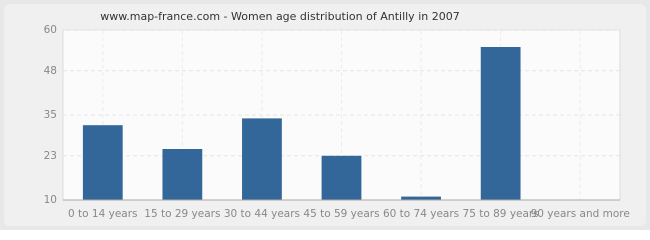 This screenshot has height=240, width=650. Describe the element at coordinates (50, 156) in the screenshot. I see `y-tick-label: 23` at that location.